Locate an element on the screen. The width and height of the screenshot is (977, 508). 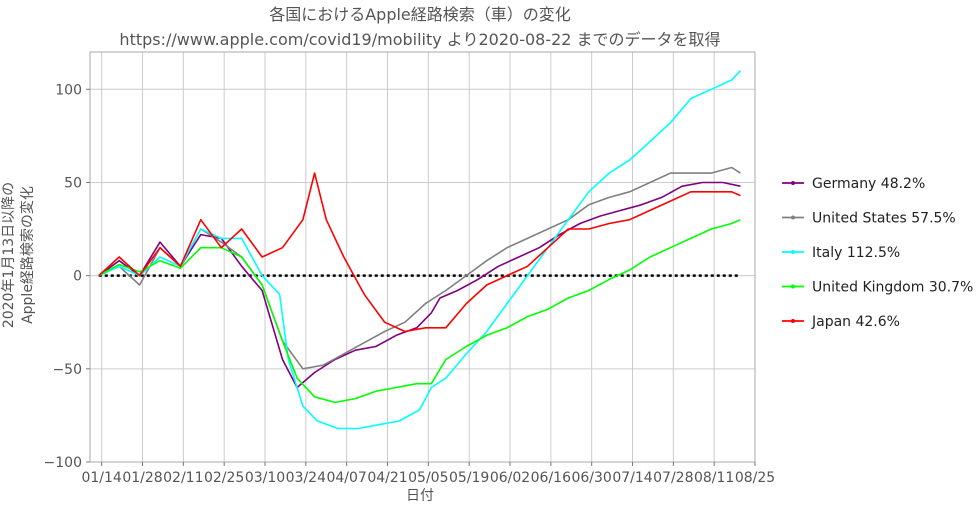
y-axis-label-line1: 2020年1月13日以降の is located at coordinates (9, 255).